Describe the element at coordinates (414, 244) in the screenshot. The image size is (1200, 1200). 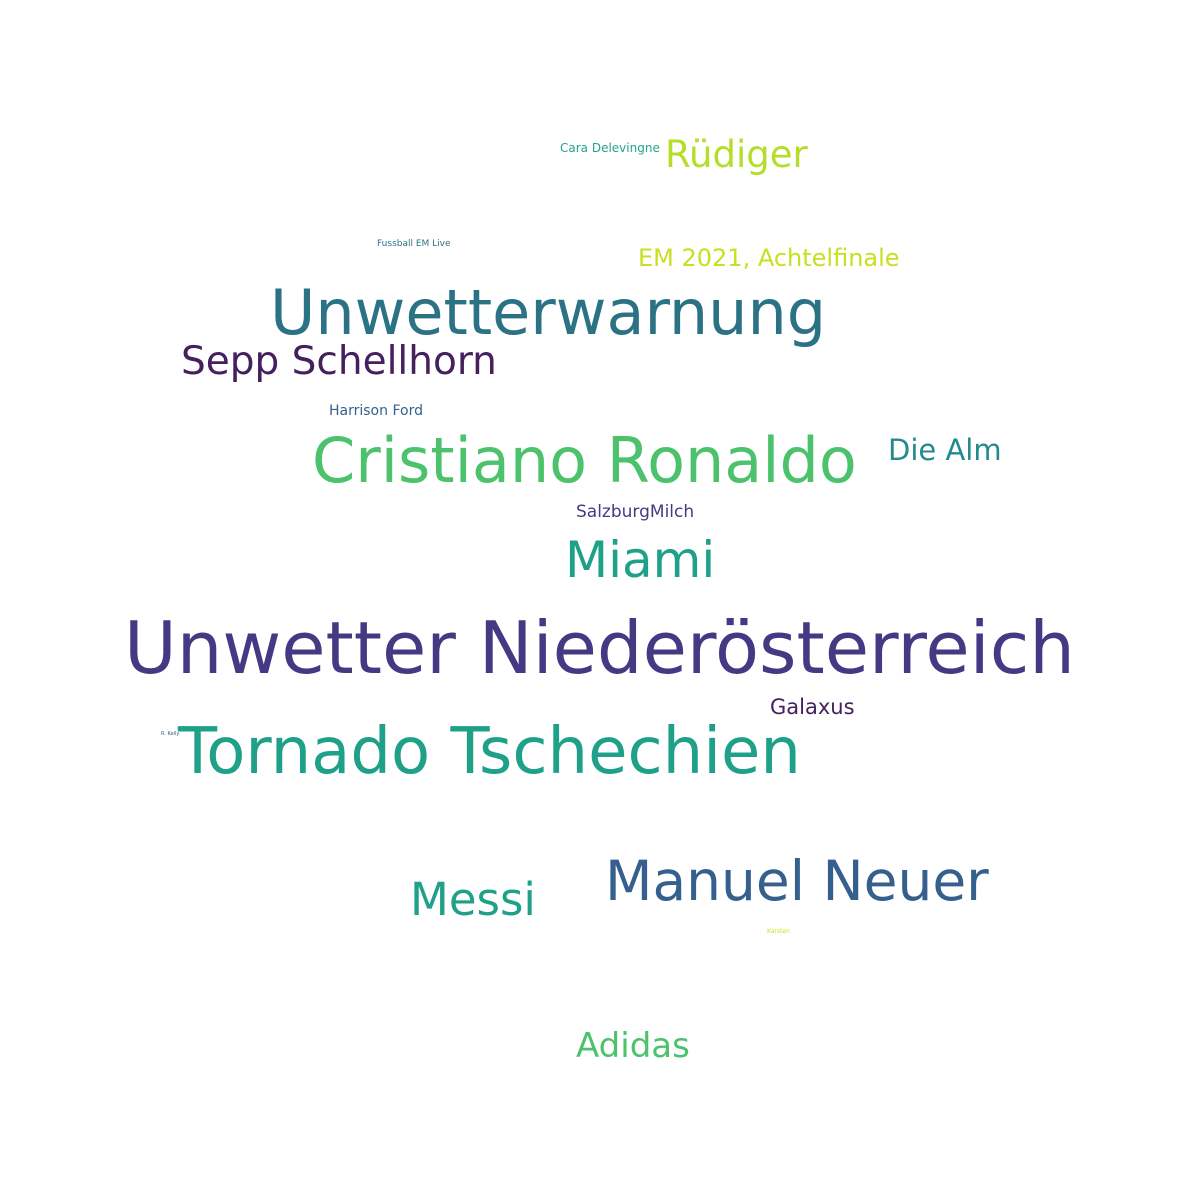
I see `word-fussball-em-live: Fussball EM Live` at that location.